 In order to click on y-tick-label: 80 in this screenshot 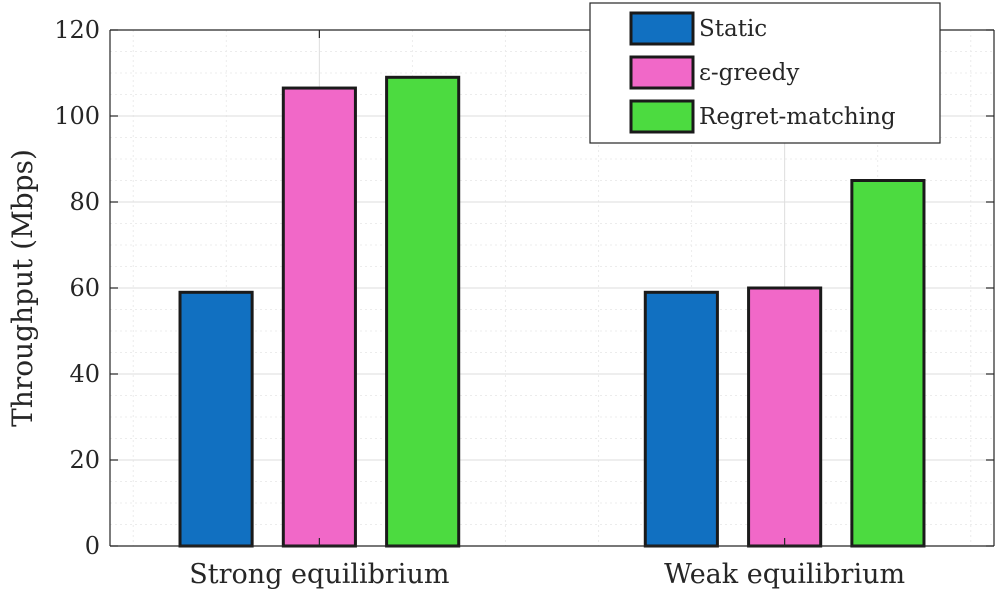, I will do `click(84, 202)`.